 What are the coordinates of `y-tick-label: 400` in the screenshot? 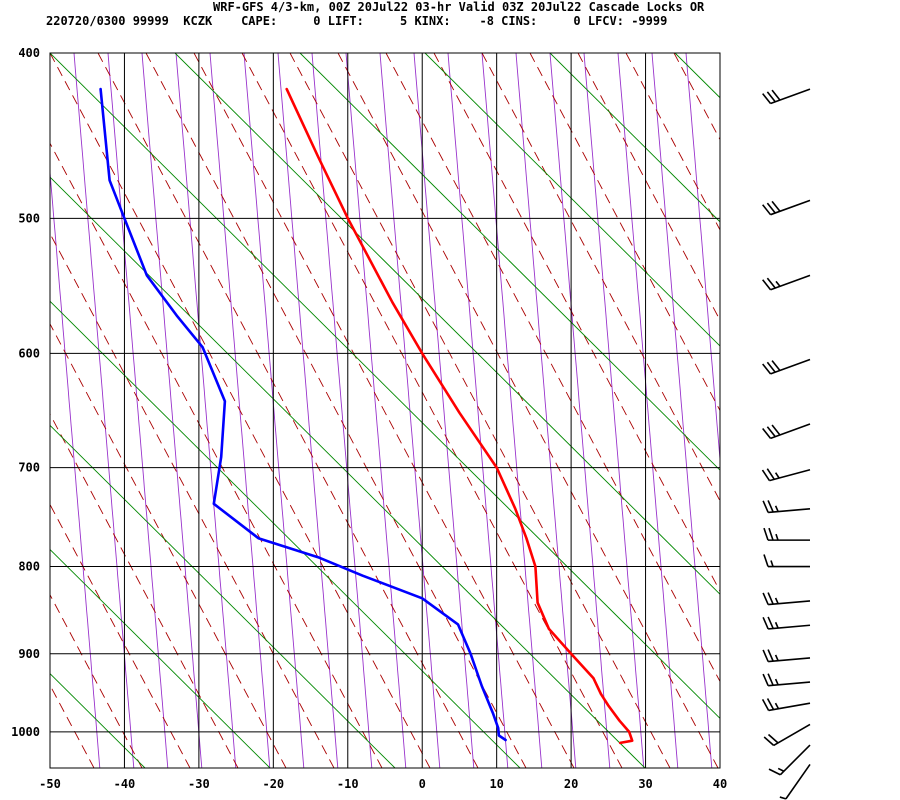 It's located at (29, 53).